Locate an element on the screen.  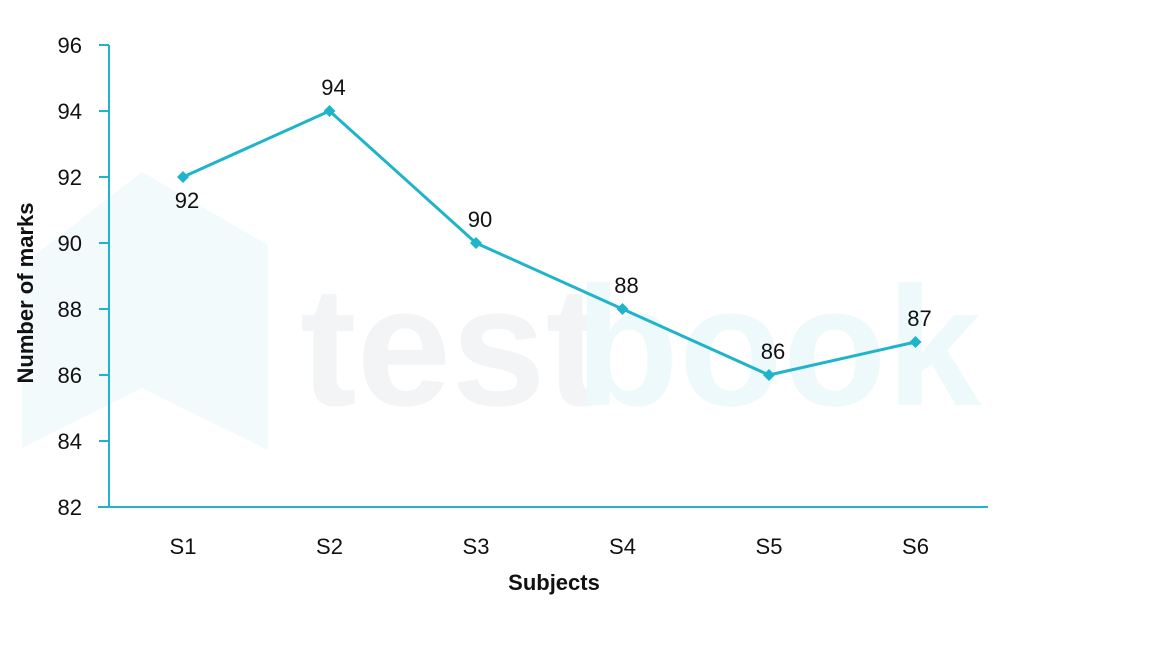
y-tick-label: 82 is located at coordinates (70, 507).